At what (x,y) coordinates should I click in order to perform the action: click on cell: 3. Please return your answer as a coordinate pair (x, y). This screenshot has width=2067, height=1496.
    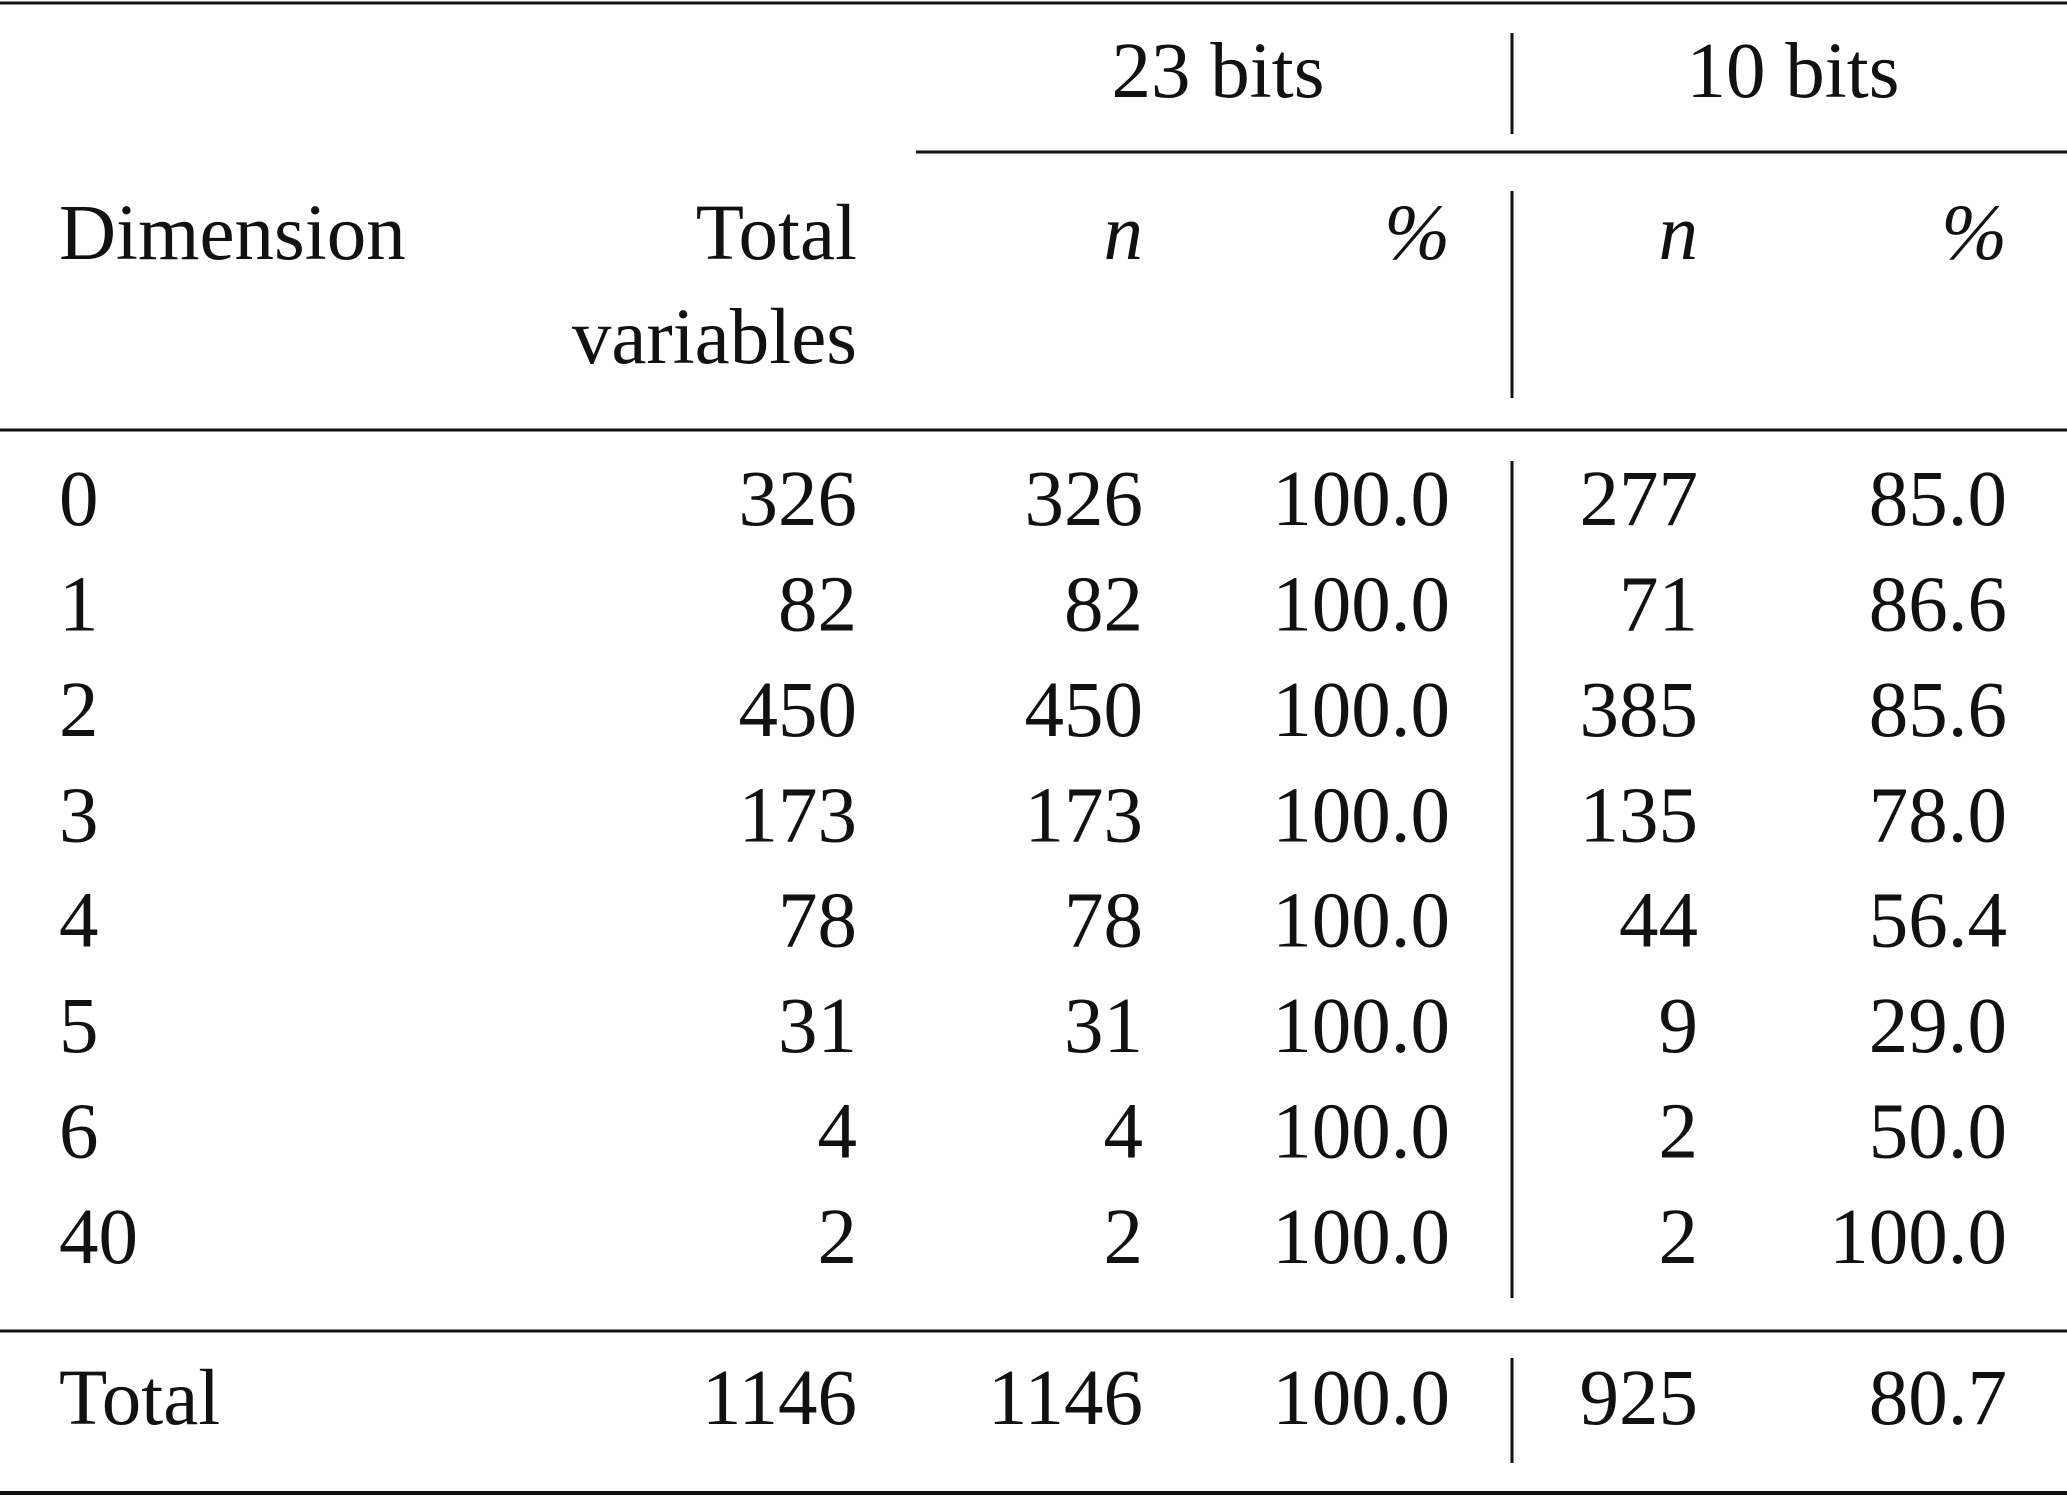
    Looking at the image, I should click on (79, 815).